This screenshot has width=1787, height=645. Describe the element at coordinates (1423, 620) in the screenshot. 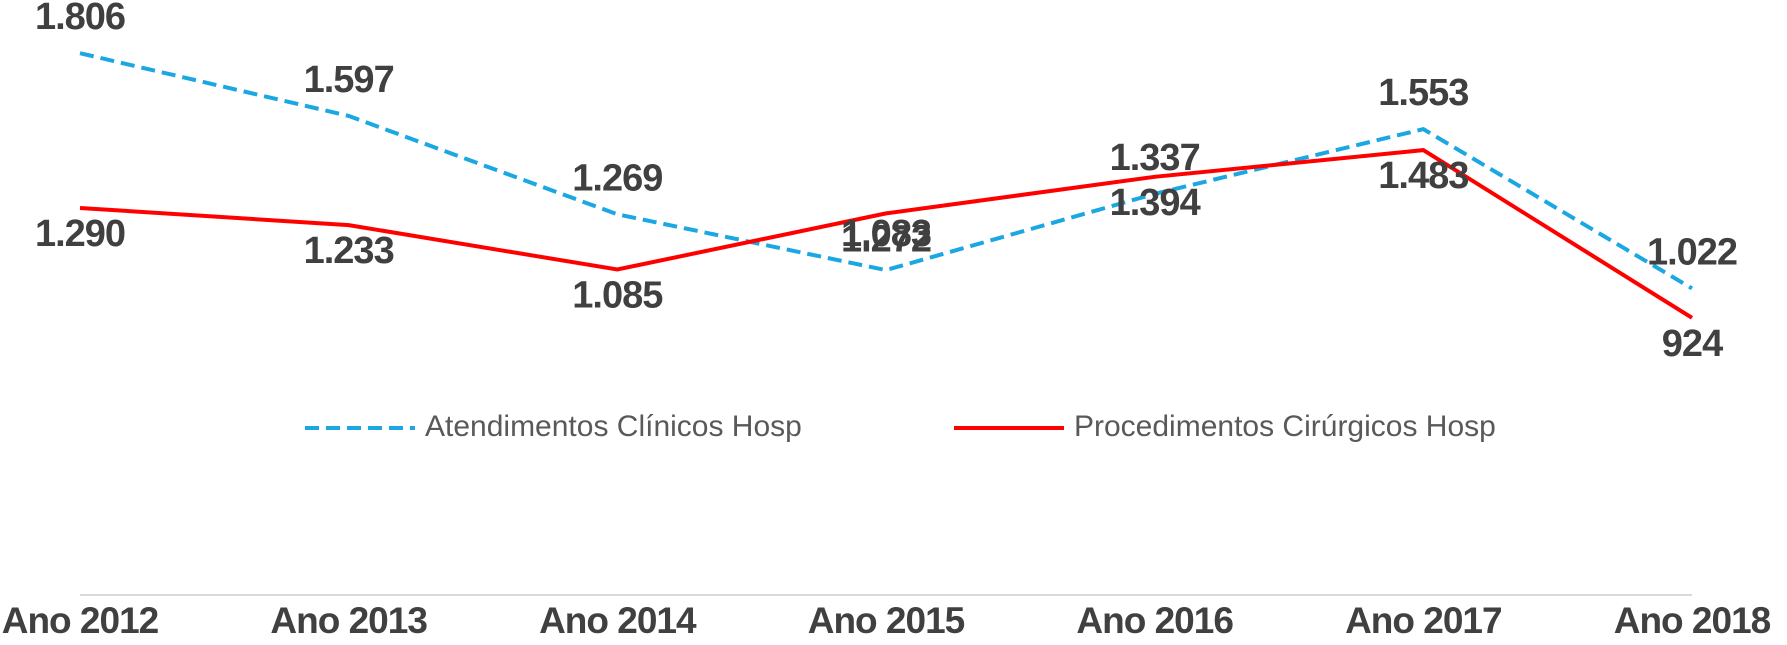

I see `x-tick-label: Ano 2017` at that location.